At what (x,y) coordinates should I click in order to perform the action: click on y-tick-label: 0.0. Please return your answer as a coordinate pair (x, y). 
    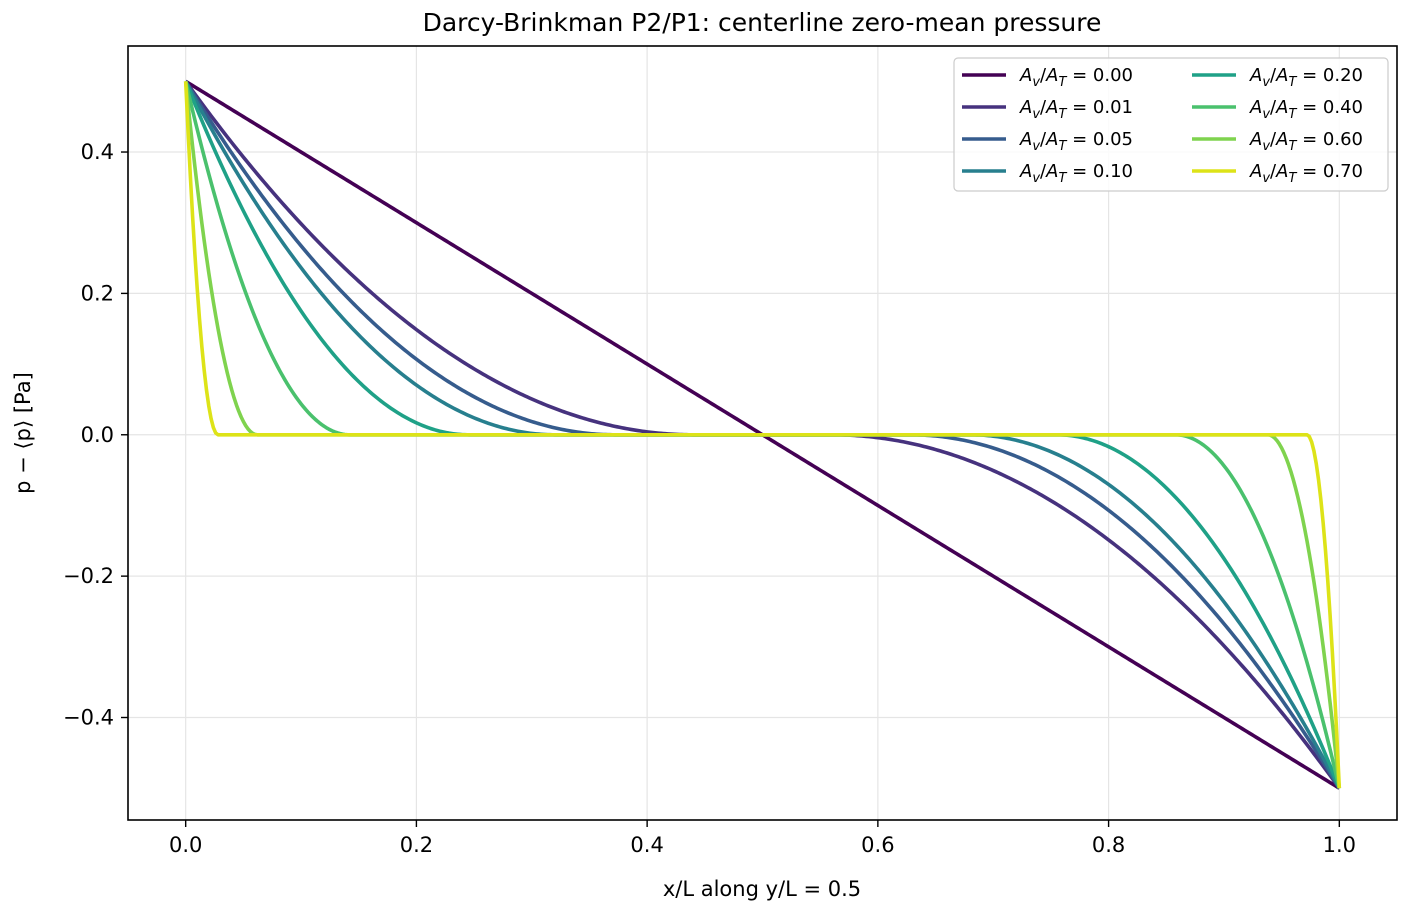
    Looking at the image, I should click on (97, 435).